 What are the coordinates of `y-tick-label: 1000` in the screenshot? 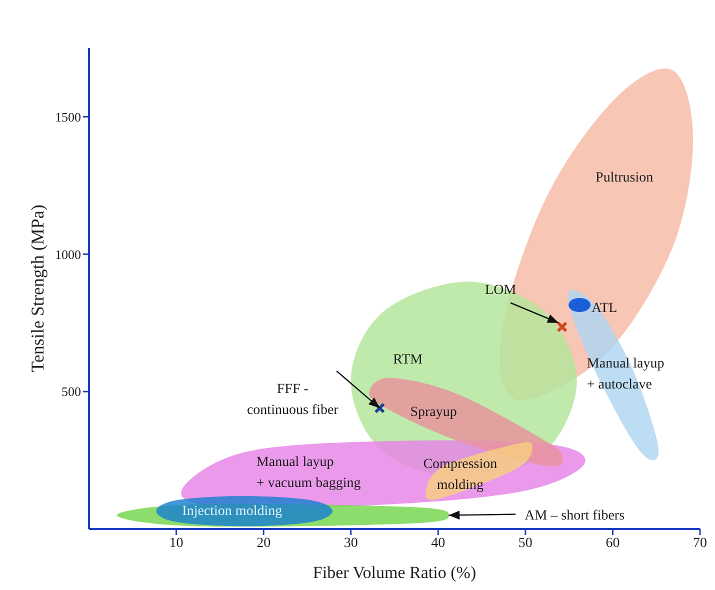 It's located at (68, 254).